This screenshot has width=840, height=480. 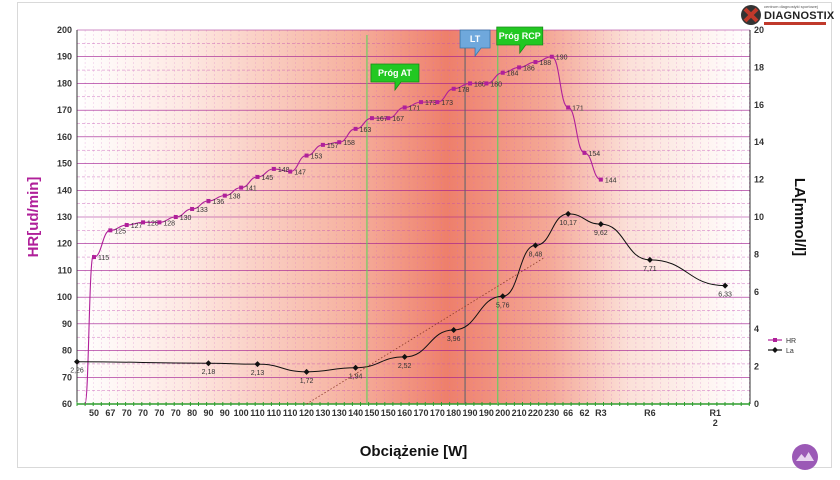 I want to click on threshold-flag-label: LT, so click(x=475, y=39).